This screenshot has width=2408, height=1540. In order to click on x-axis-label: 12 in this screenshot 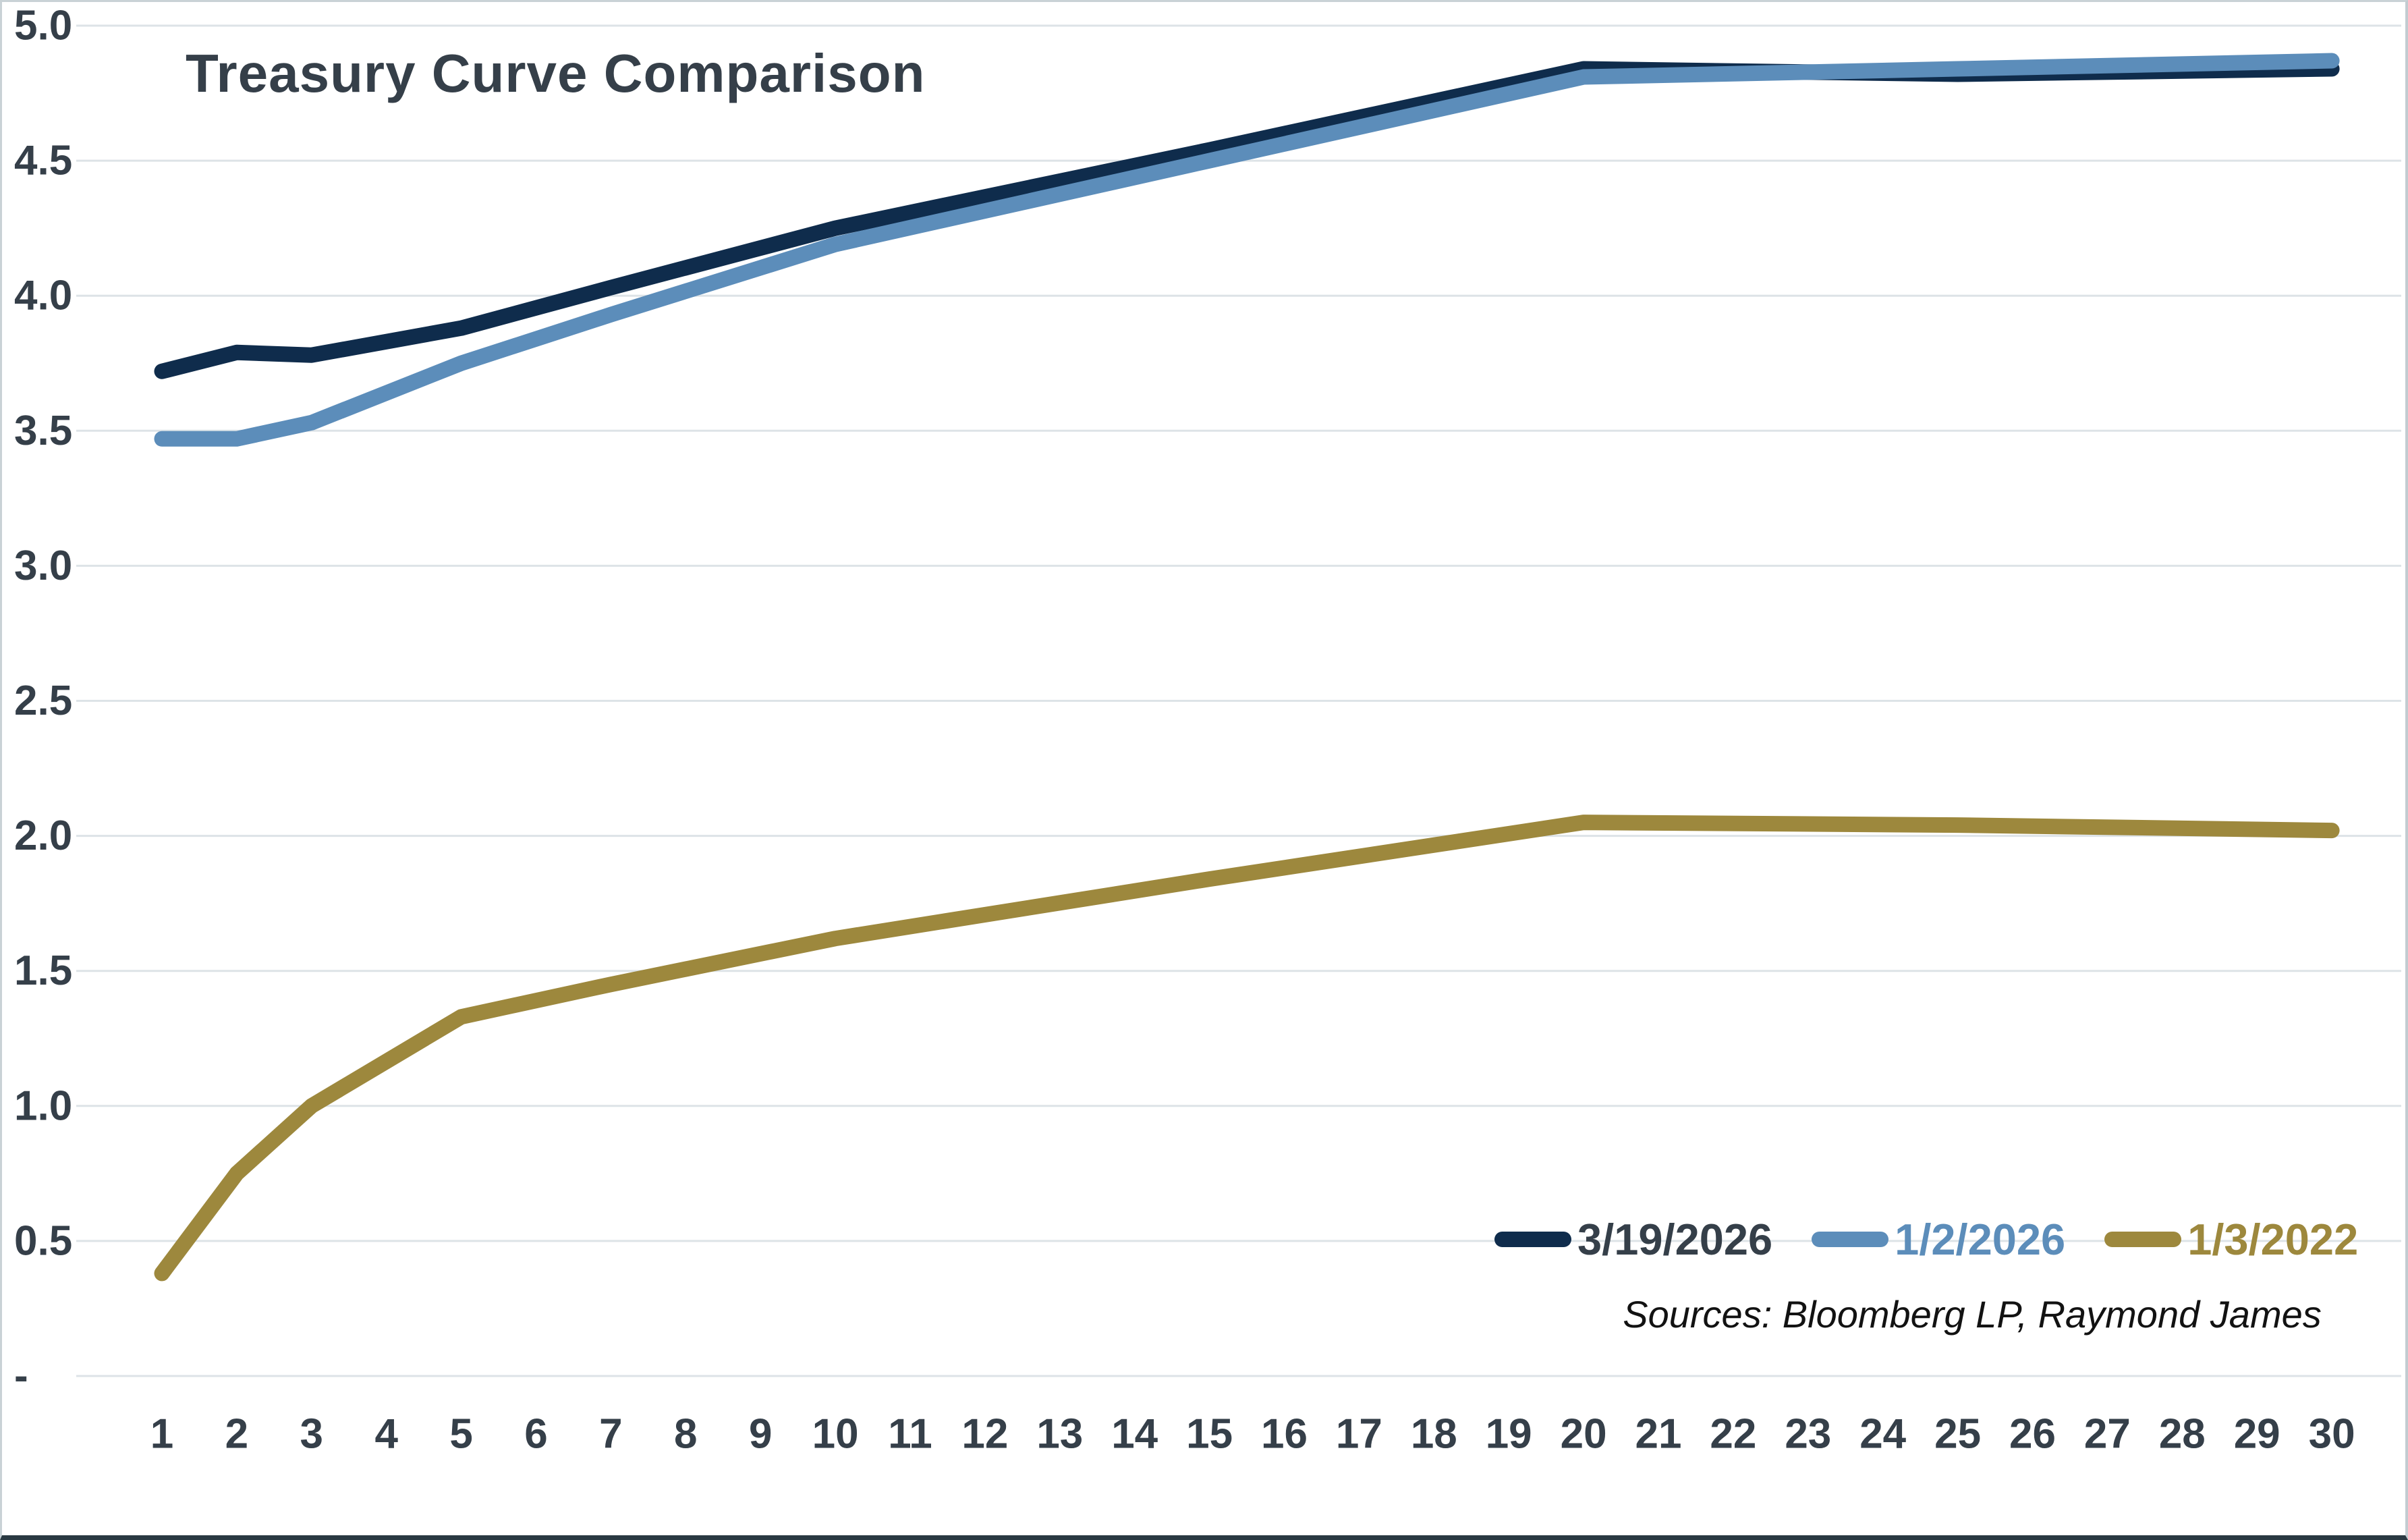, I will do `click(984, 1434)`.